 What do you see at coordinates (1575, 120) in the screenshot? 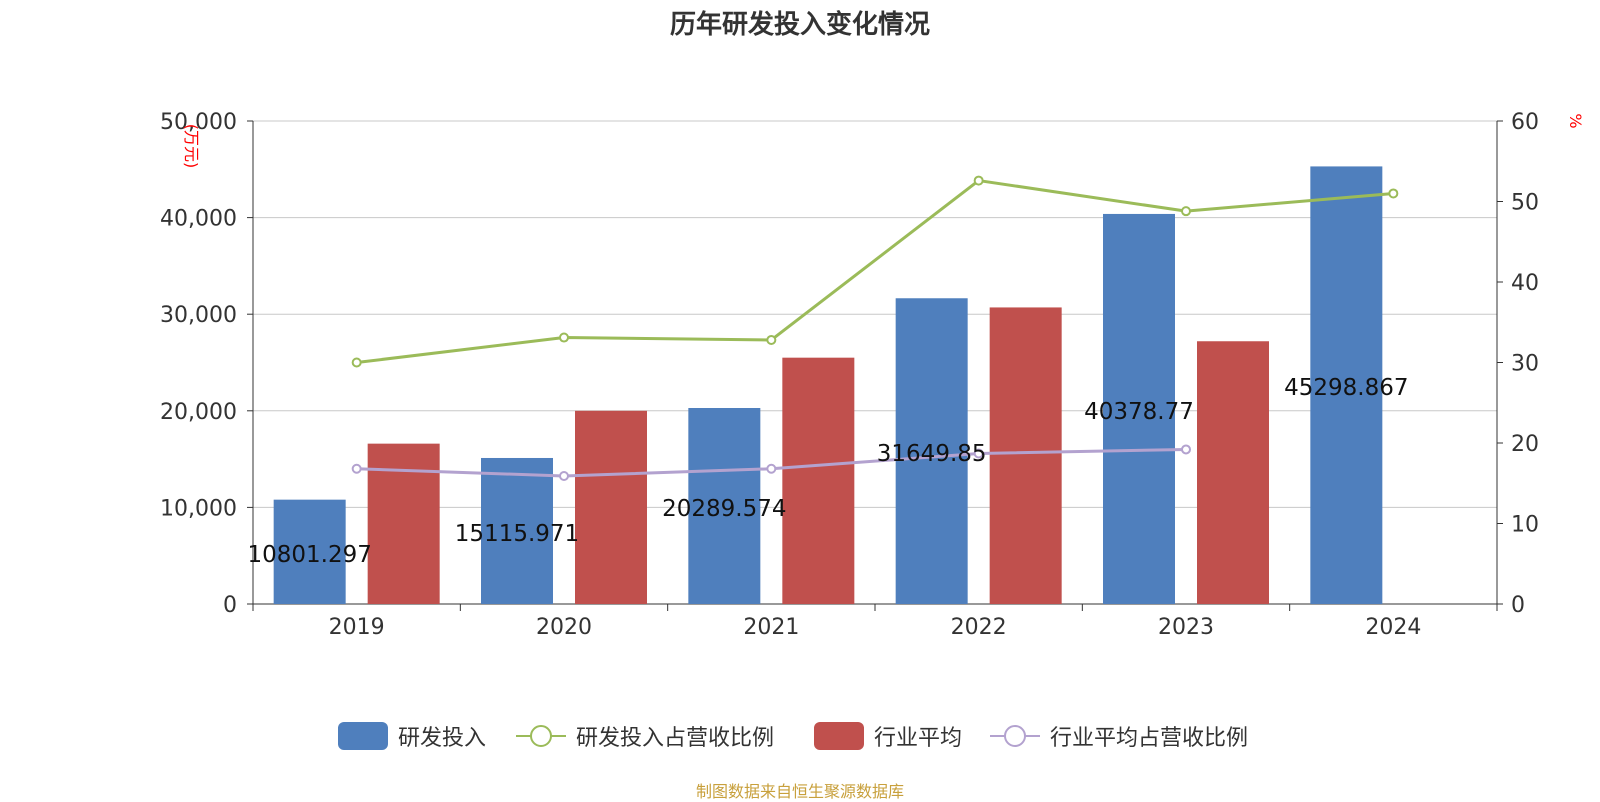
I see `y-right-unit: %` at bounding box center [1575, 120].